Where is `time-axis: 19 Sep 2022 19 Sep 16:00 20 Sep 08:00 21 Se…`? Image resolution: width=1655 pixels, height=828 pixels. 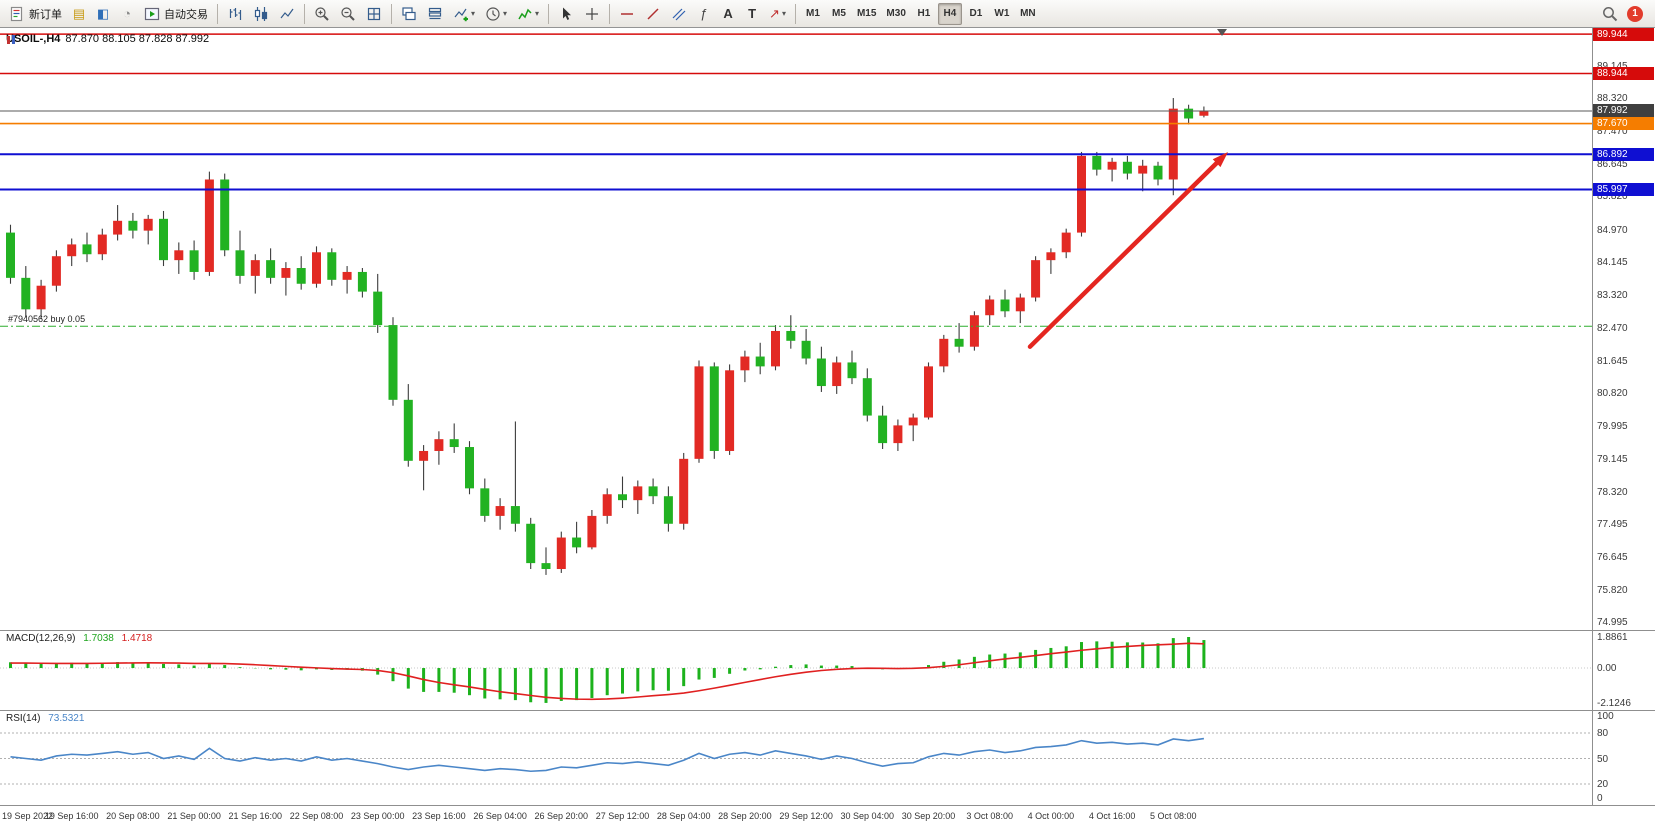
time-axis: 19 Sep 2022 19 Sep 16:00 20 Sep 08:00 21 Se… is located at coordinates (796, 817).